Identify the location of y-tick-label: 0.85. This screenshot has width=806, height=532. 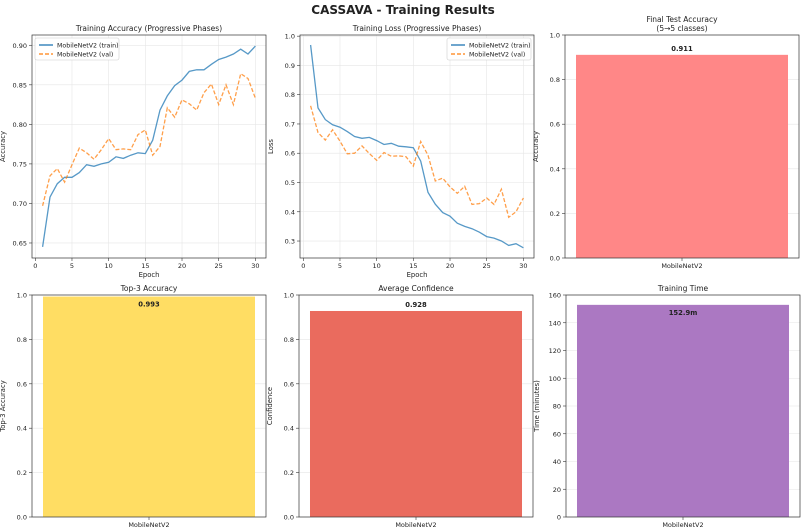
(20, 85).